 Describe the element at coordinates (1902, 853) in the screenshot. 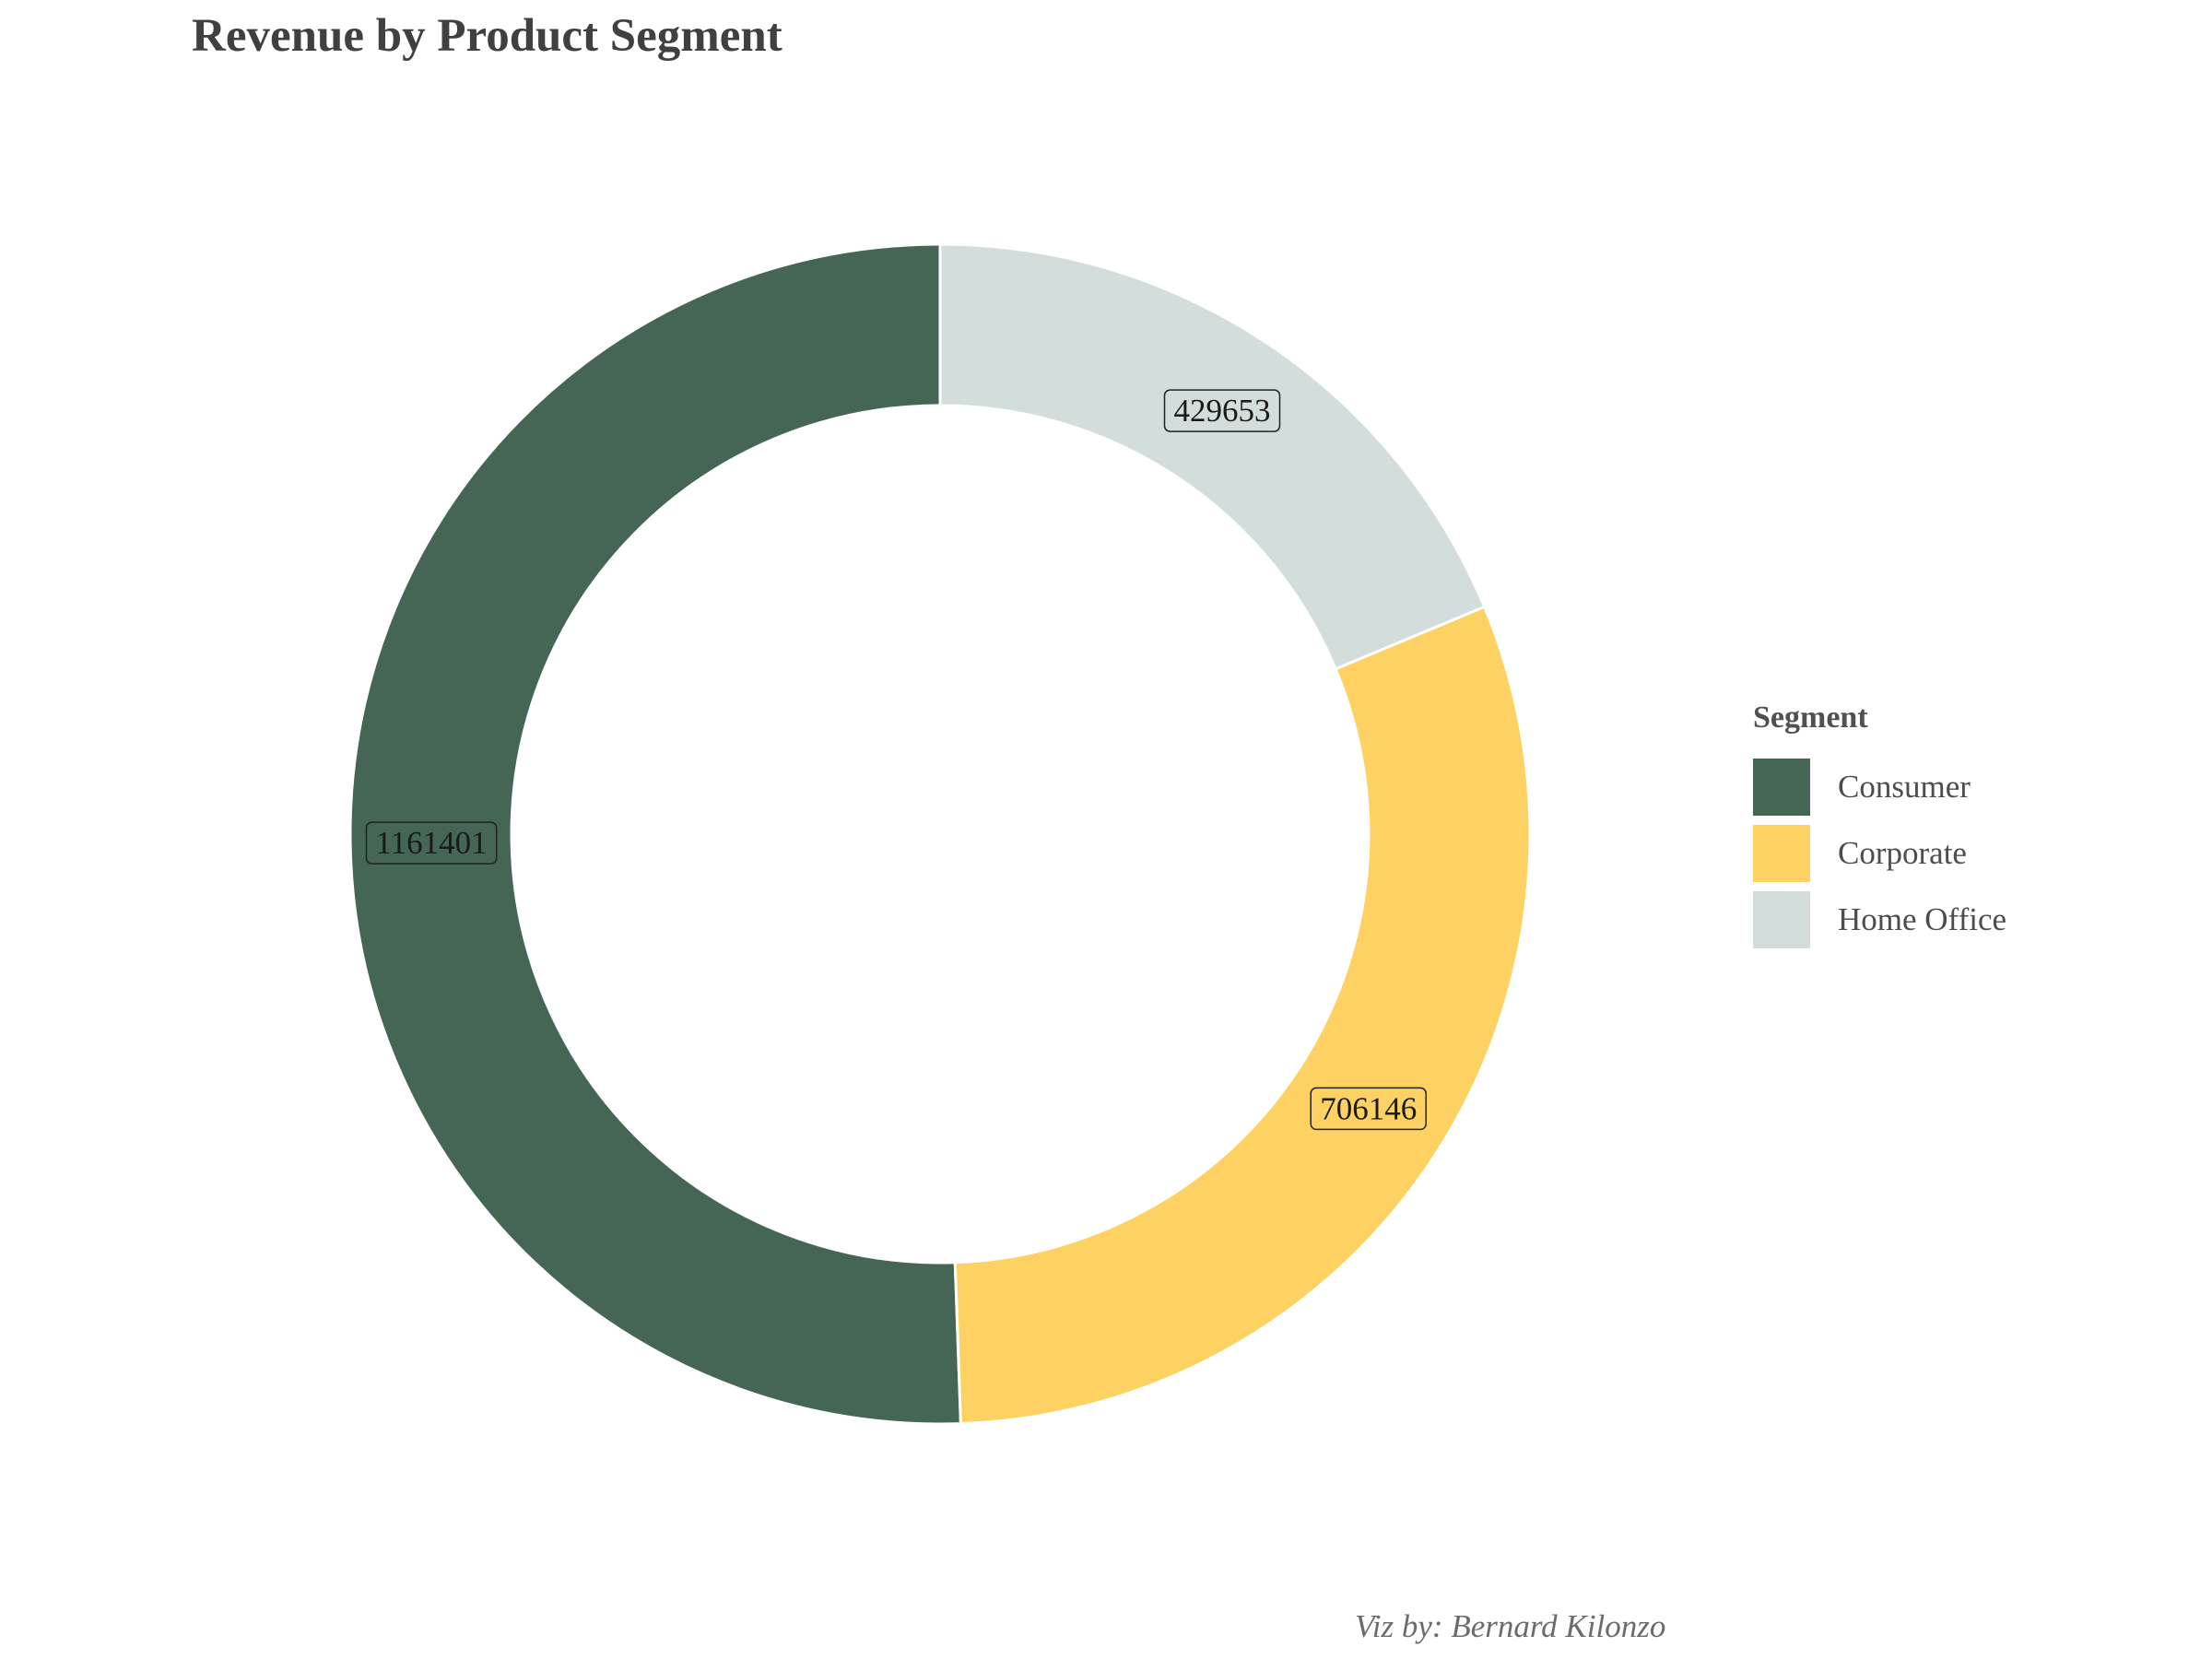

I see `legend-label: Corporate` at that location.